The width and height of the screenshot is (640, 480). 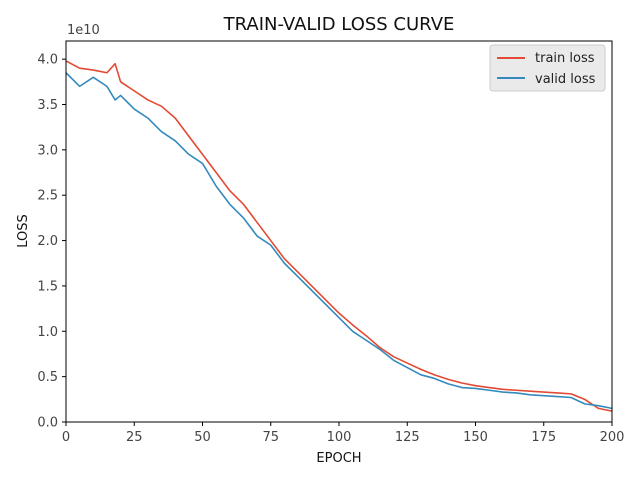 What do you see at coordinates (47, 196) in the screenshot?
I see `y-tick-label: 2.5` at bounding box center [47, 196].